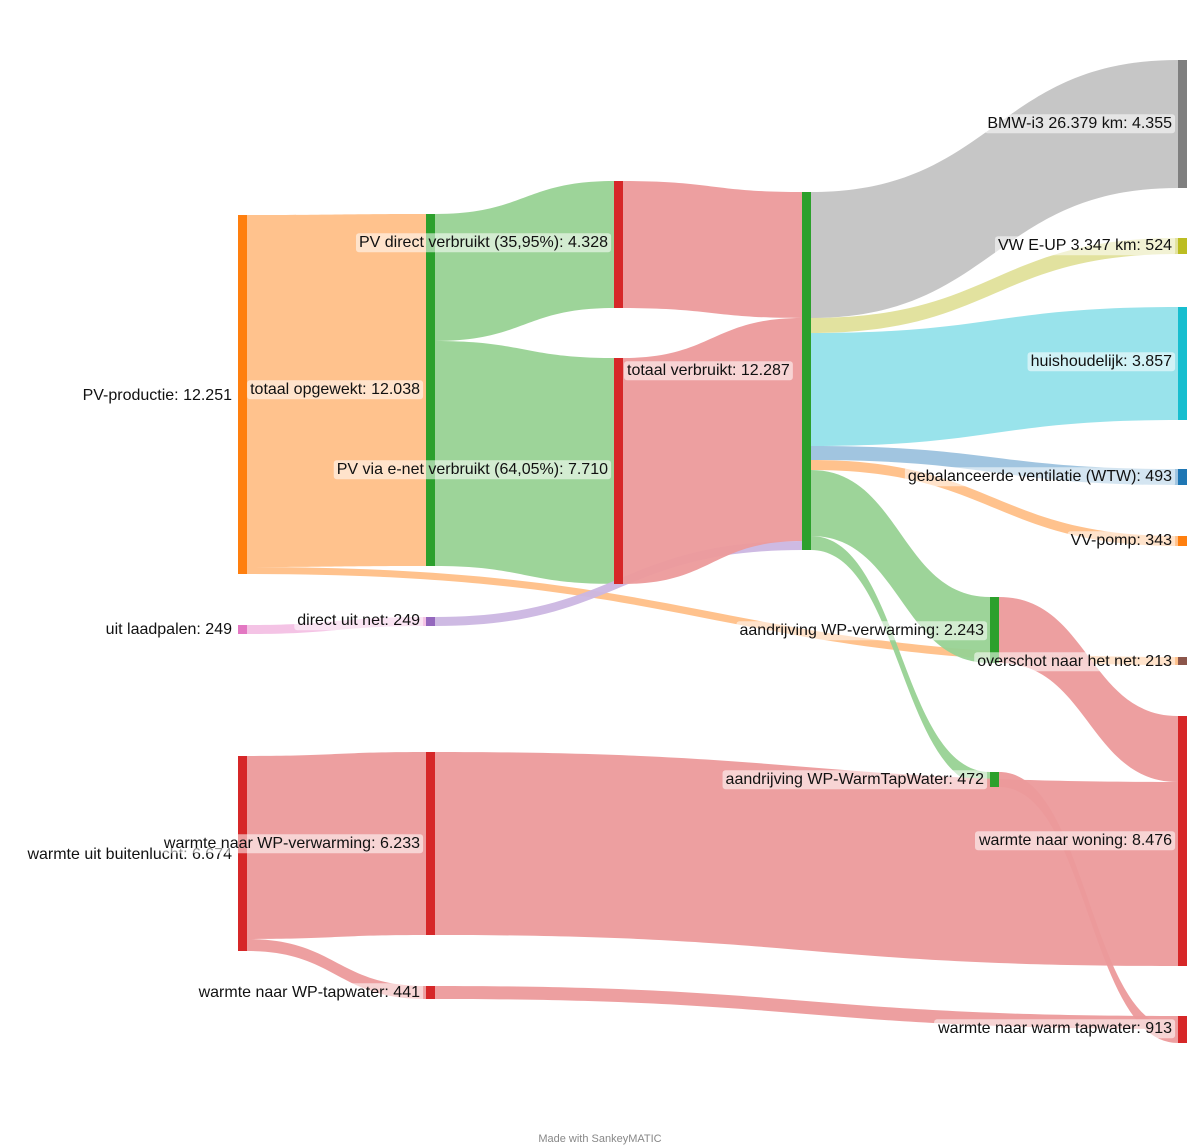 The height and width of the screenshot is (1148, 1200). What do you see at coordinates (1182, 246) in the screenshot?
I see `node-vw` at bounding box center [1182, 246].